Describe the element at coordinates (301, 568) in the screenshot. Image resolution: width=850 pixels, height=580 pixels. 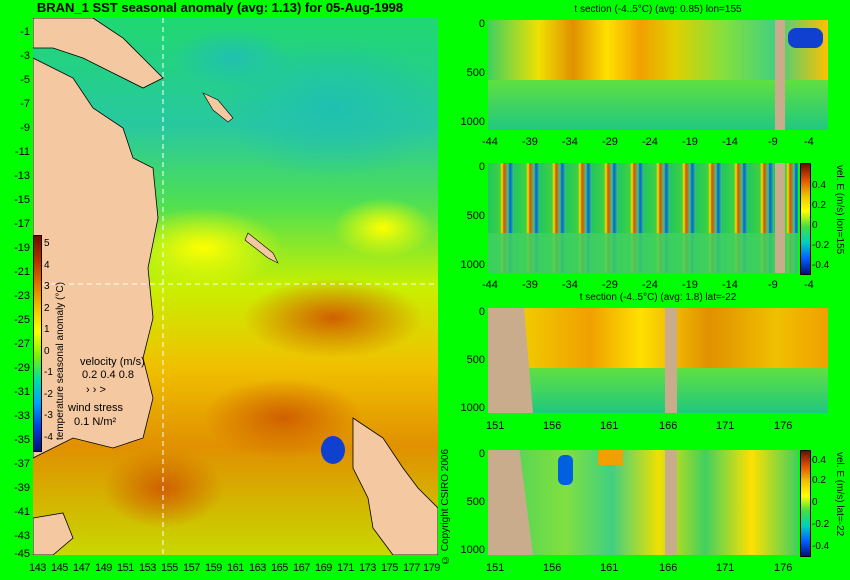
I see `map-x-tick: 167` at that location.